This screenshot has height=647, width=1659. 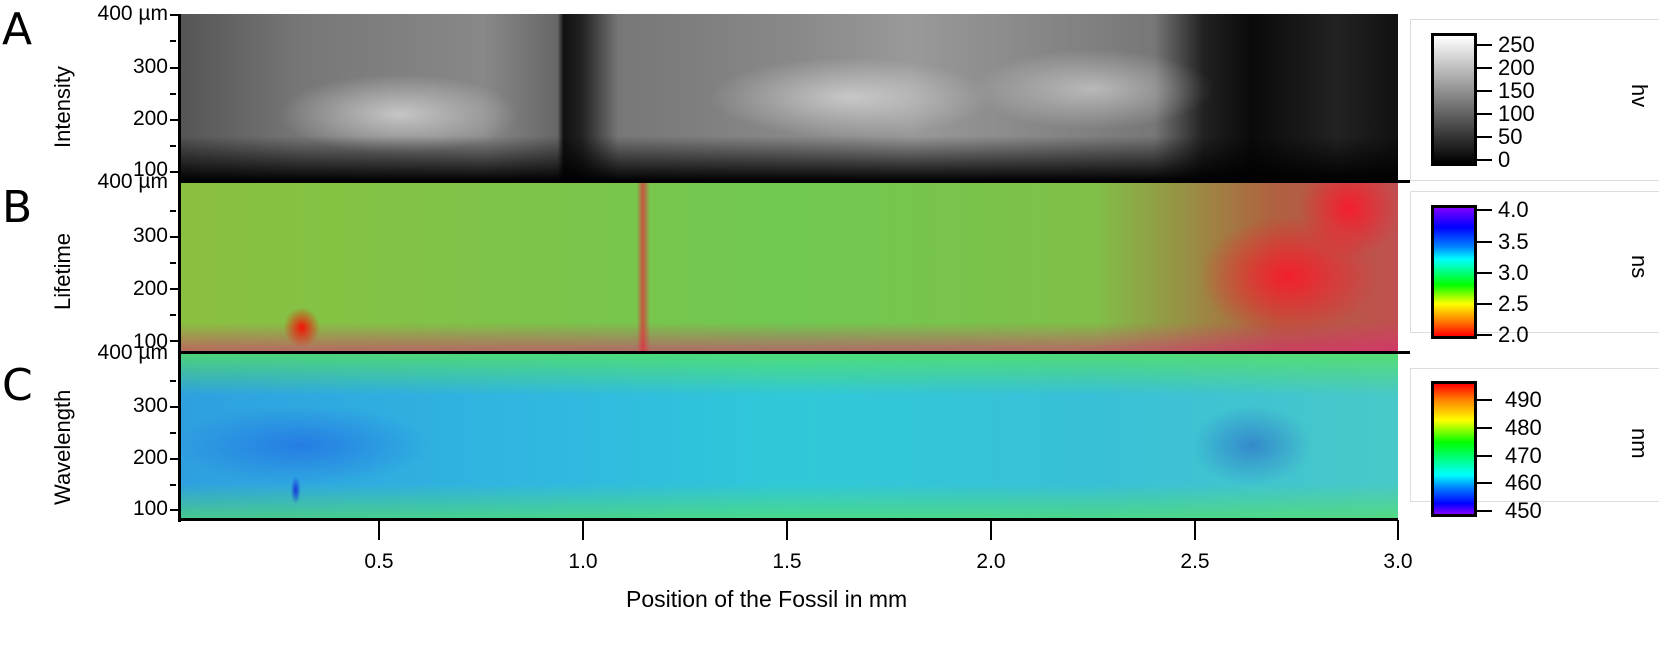 What do you see at coordinates (150, 118) in the screenshot?
I see `ytick-a-200: 200` at bounding box center [150, 118].